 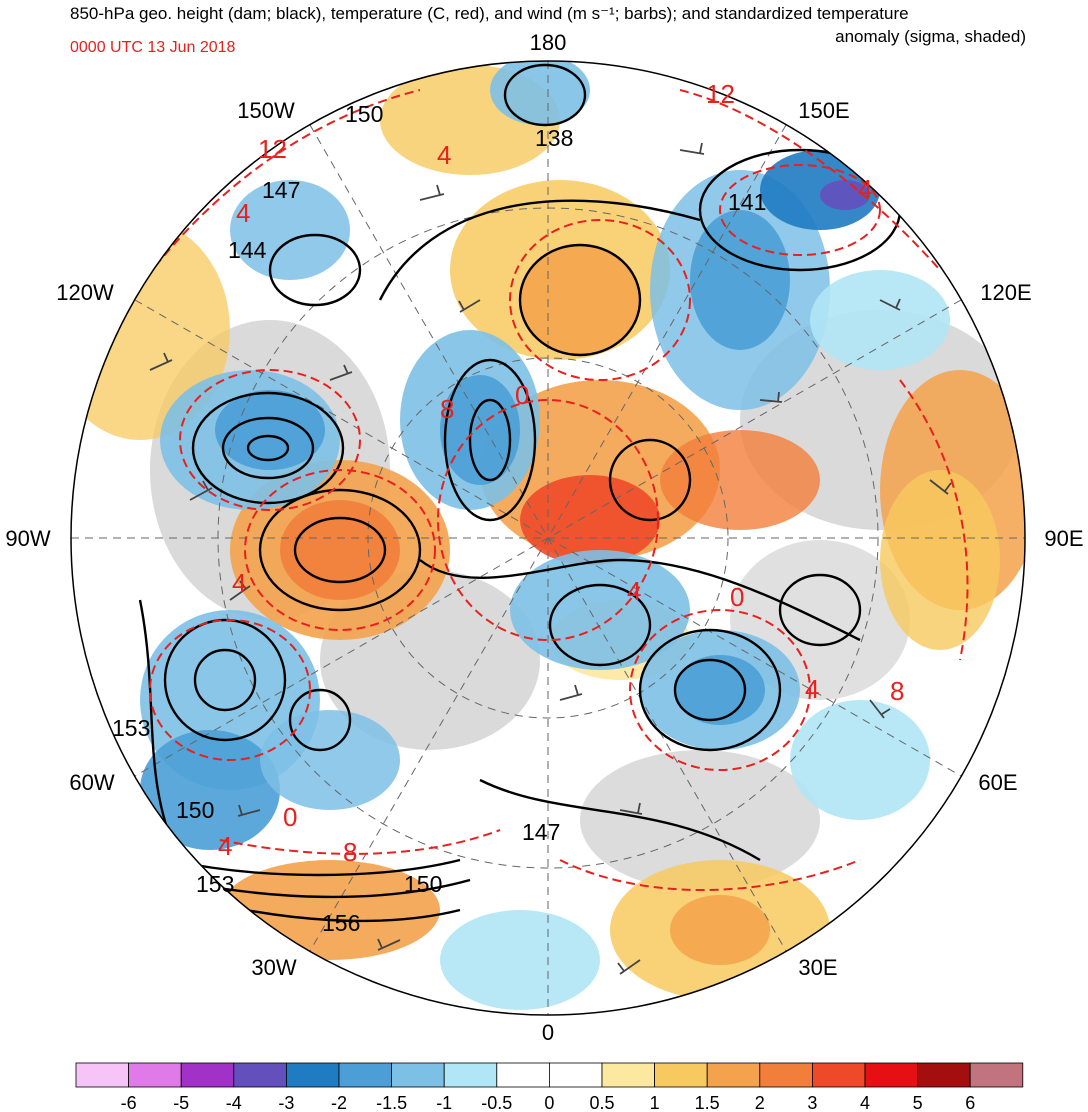 I want to click on colorbar-label: 5, so click(x=918, y=1102).